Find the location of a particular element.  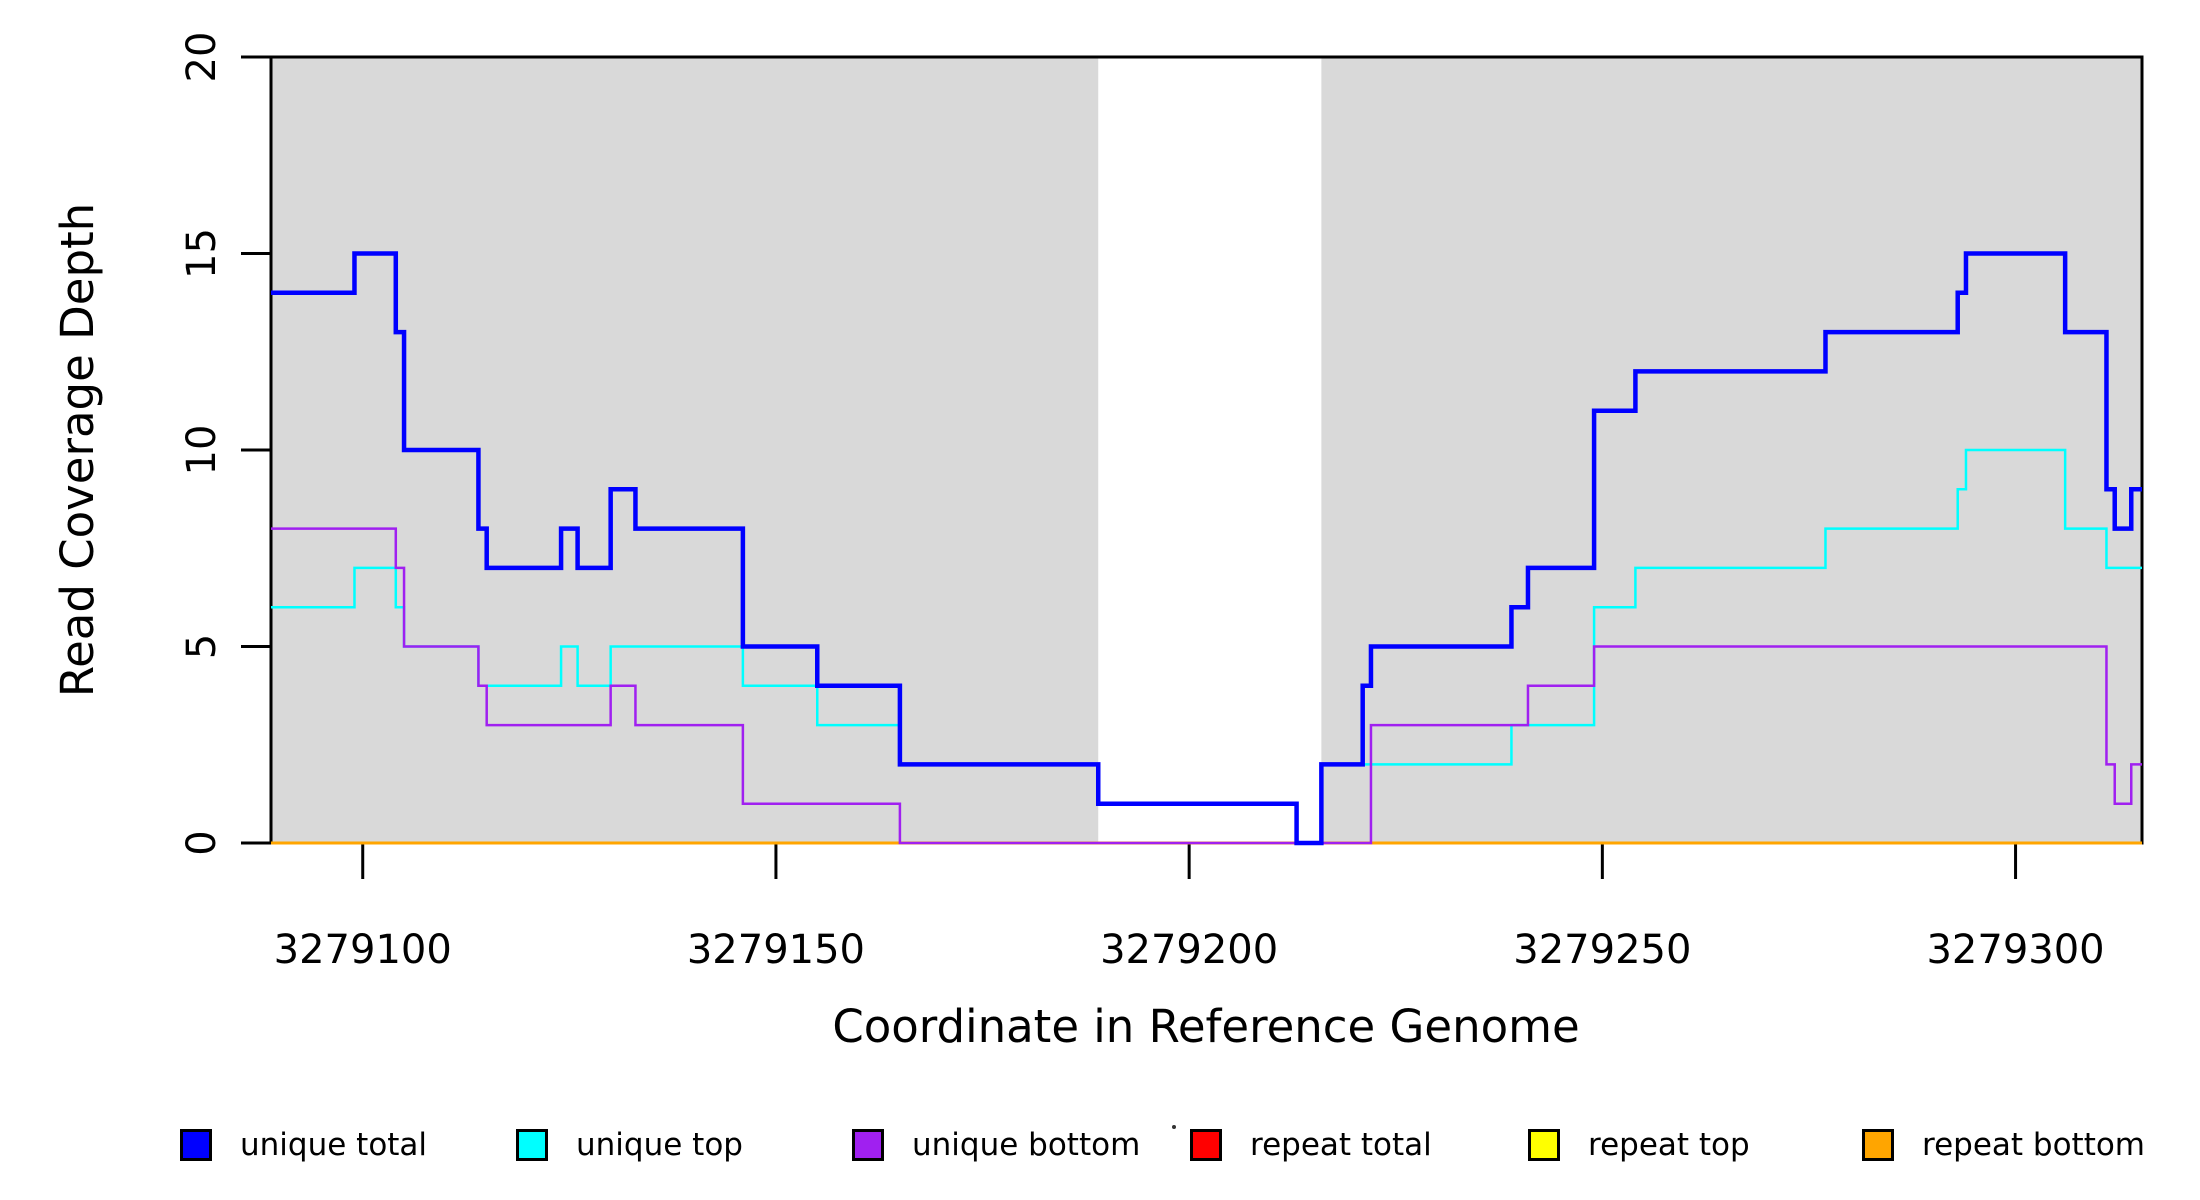

y-axis-label: Read Coverage Depth is located at coordinates (77, 450).